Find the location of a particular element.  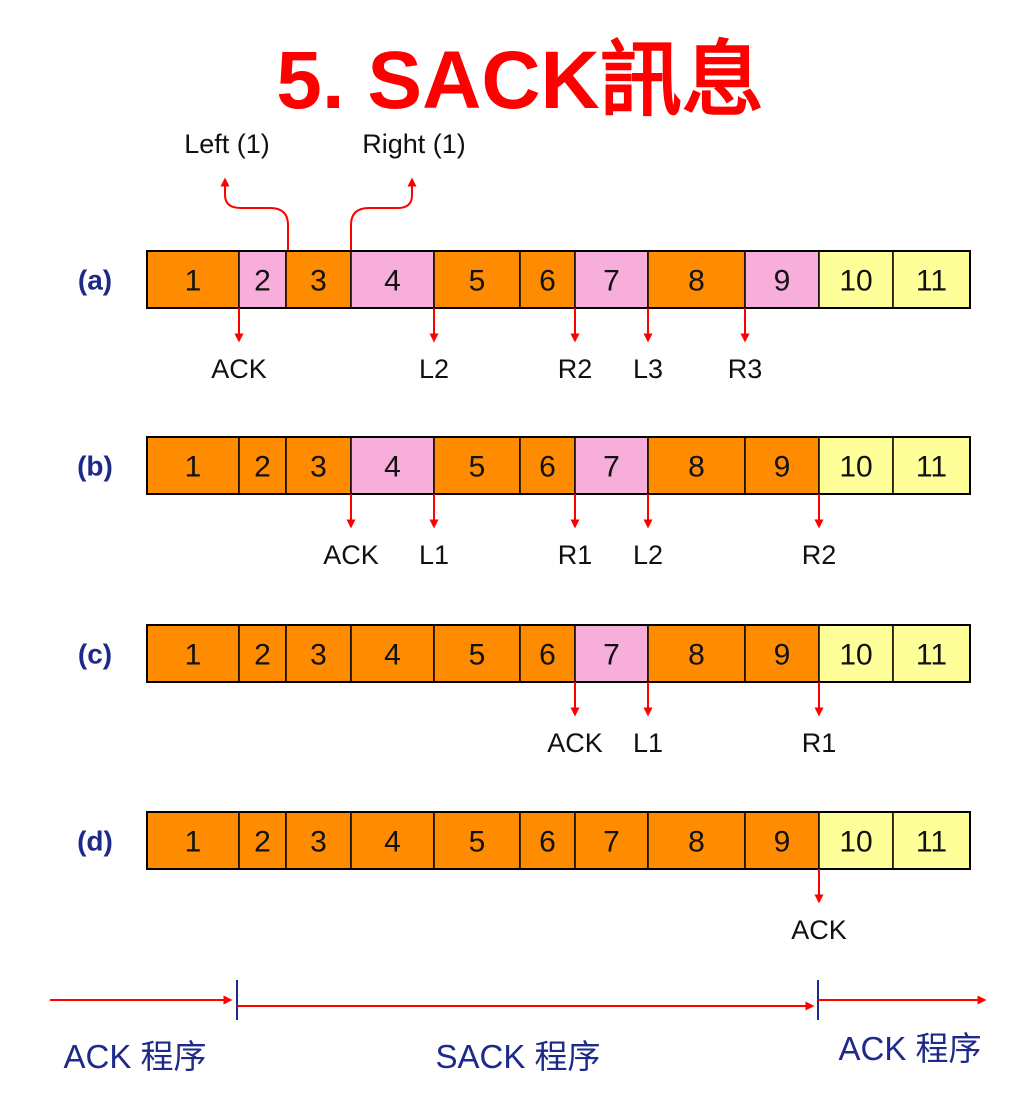

left-pointer-arrow is located at coordinates (254, 214).